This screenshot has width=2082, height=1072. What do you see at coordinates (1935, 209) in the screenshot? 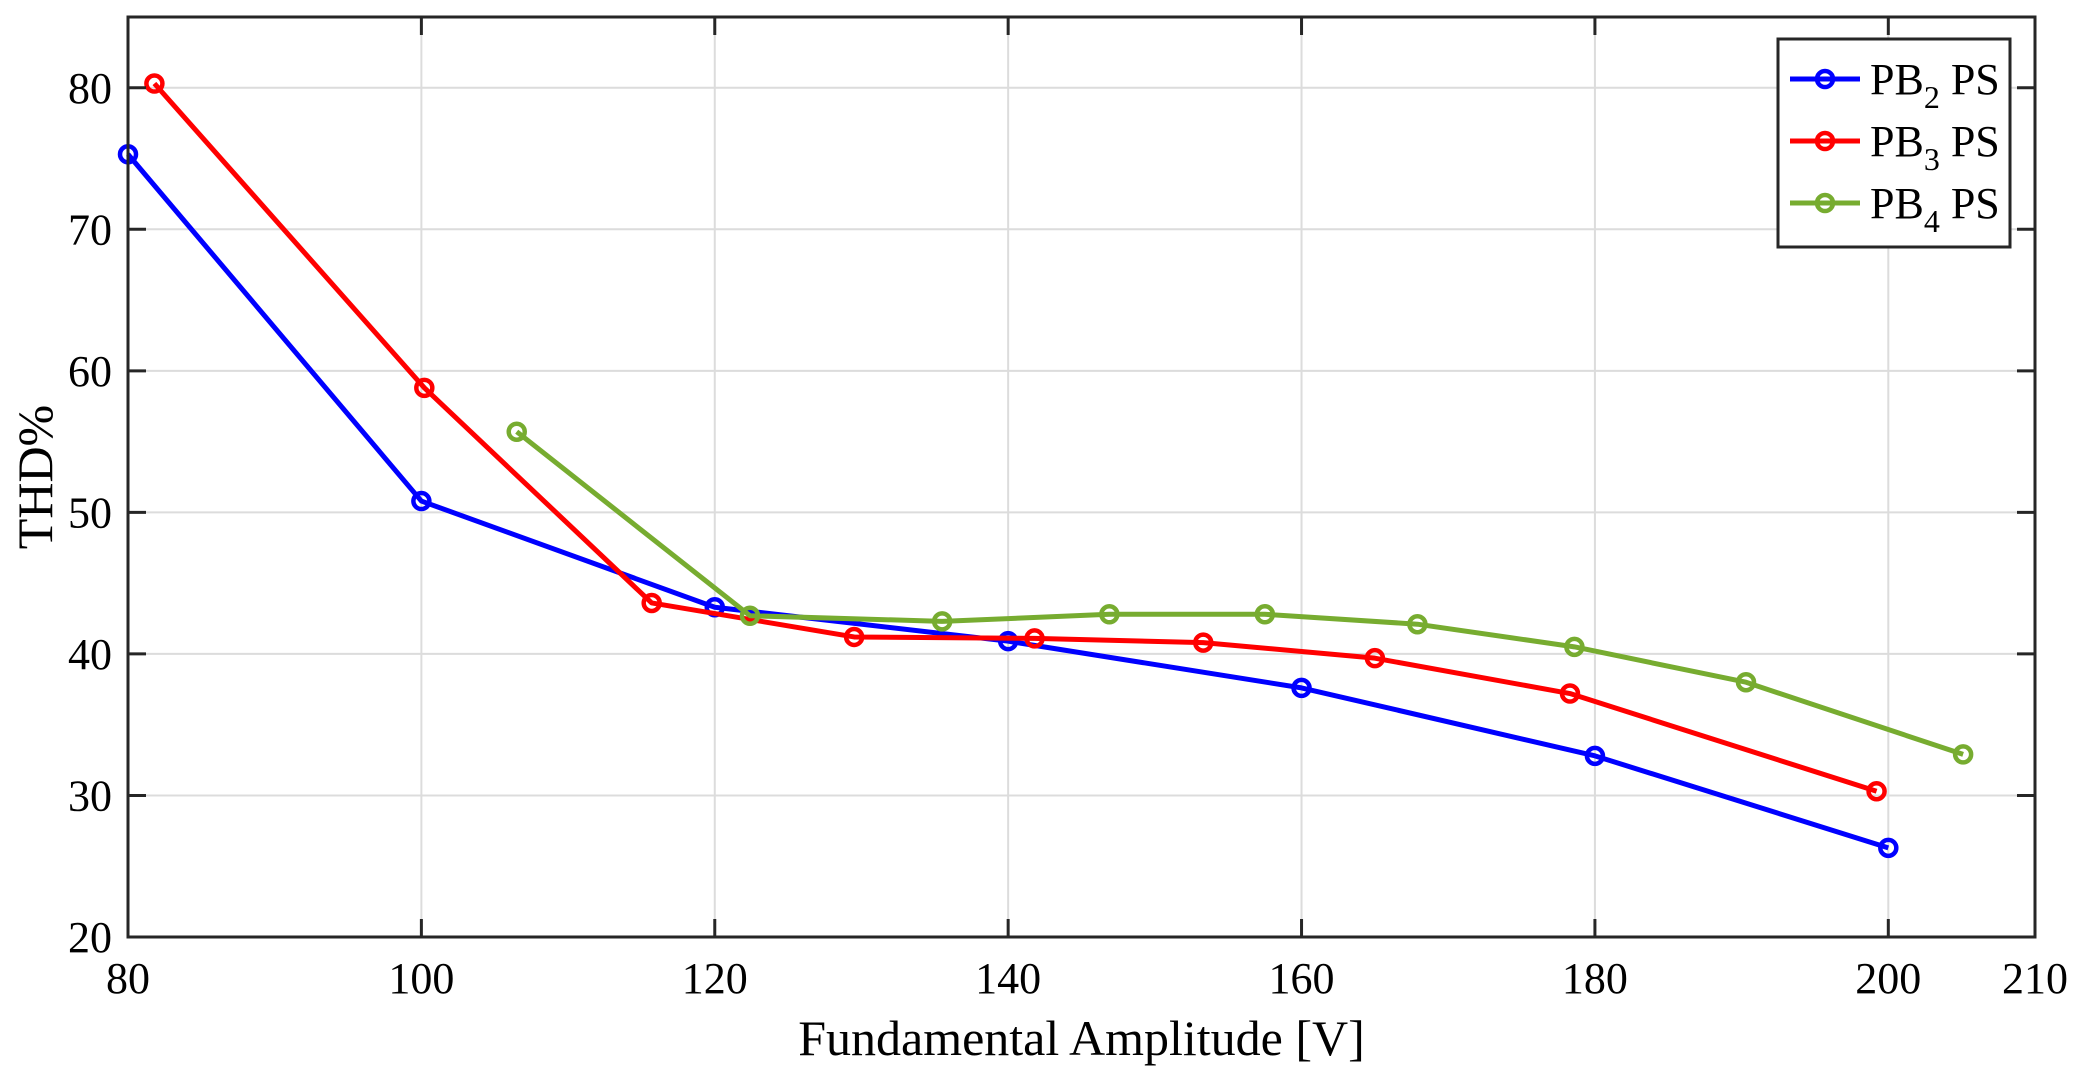
I see `legend-label: PB4 PS` at bounding box center [1935, 209].